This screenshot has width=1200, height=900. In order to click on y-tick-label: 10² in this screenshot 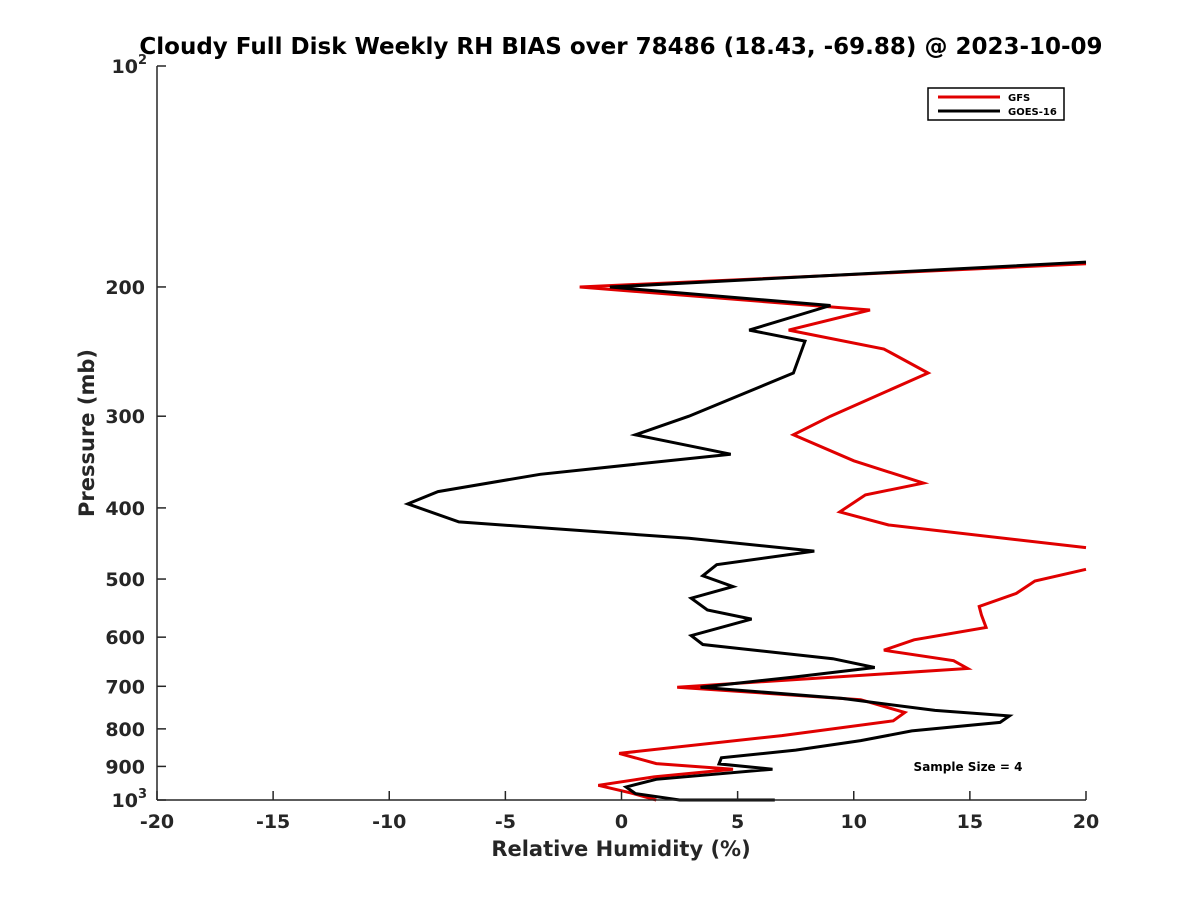, I will do `click(130, 65)`.